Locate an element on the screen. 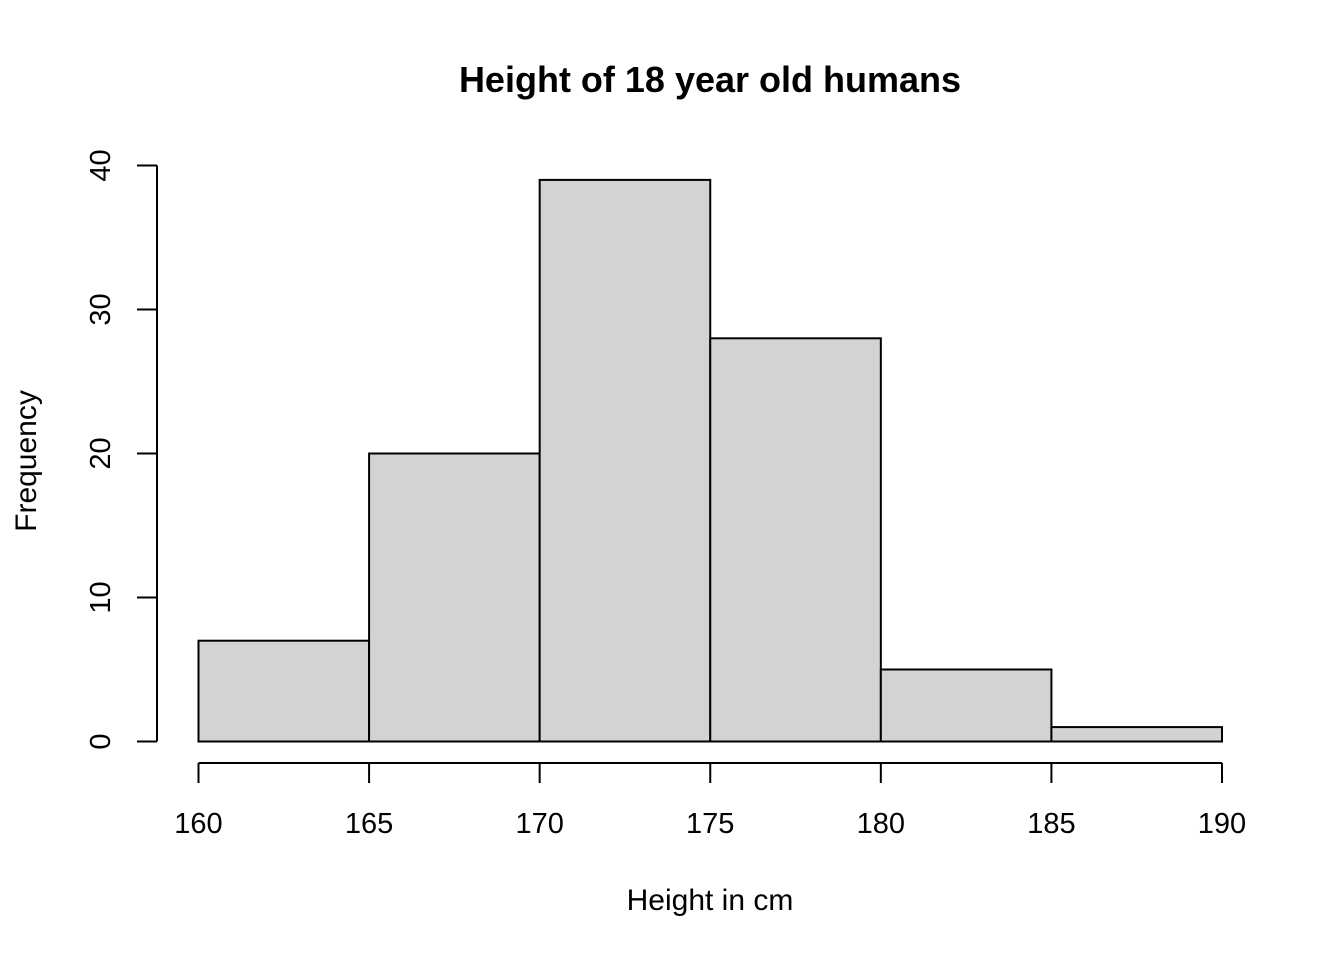 The width and height of the screenshot is (1344, 960). y-tick-label: 30 is located at coordinates (101, 309).